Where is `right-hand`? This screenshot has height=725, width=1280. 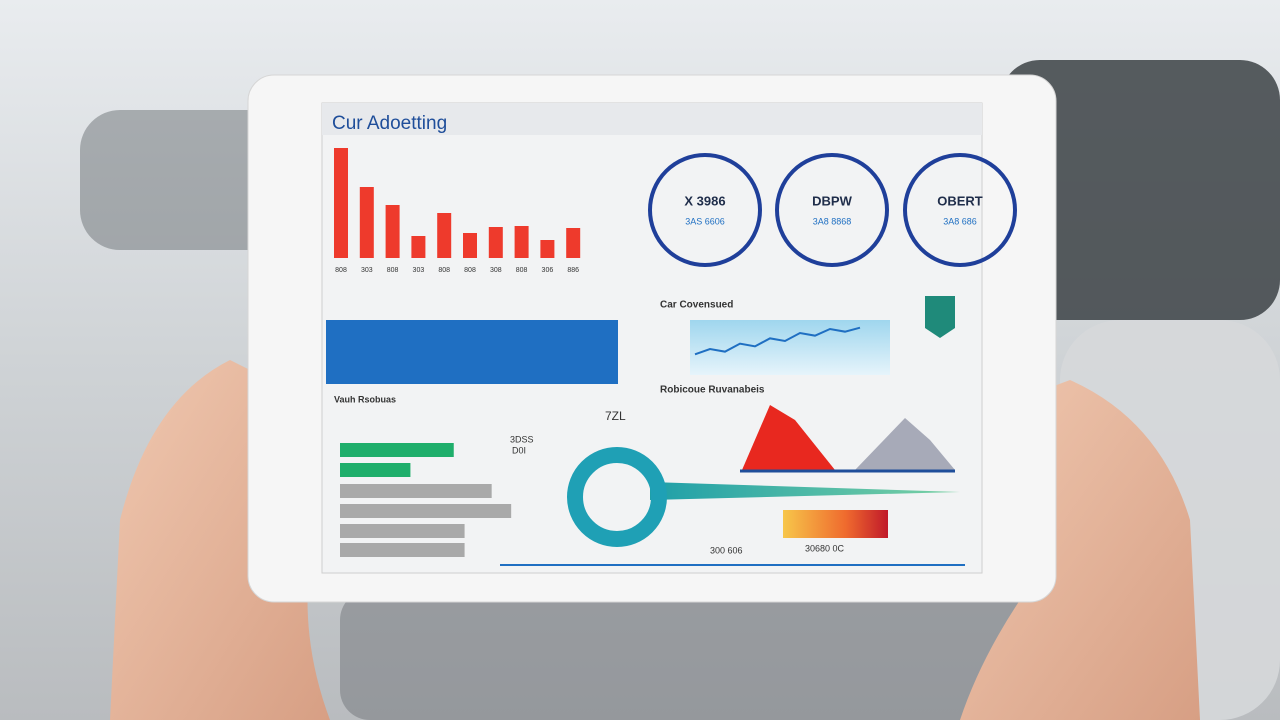
right-hand is located at coordinates (1080, 550).